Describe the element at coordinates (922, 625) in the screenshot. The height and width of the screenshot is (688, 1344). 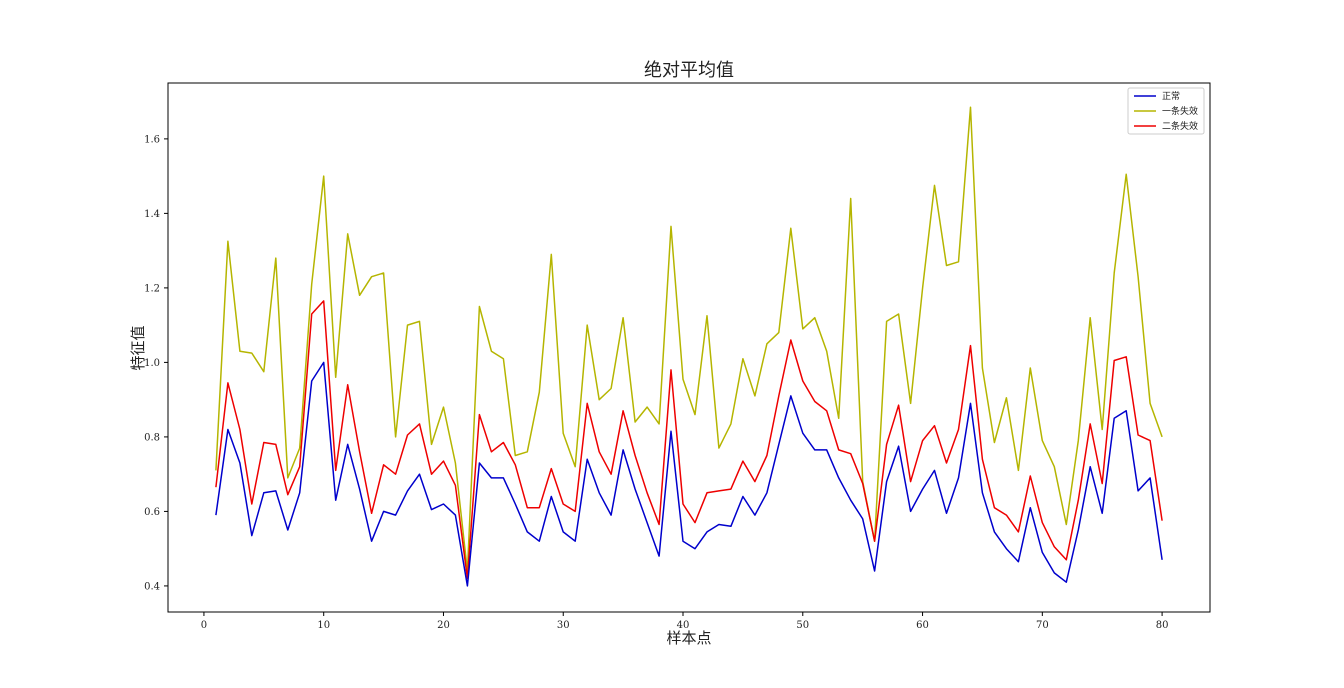
I see `x-tick-label: 60` at that location.